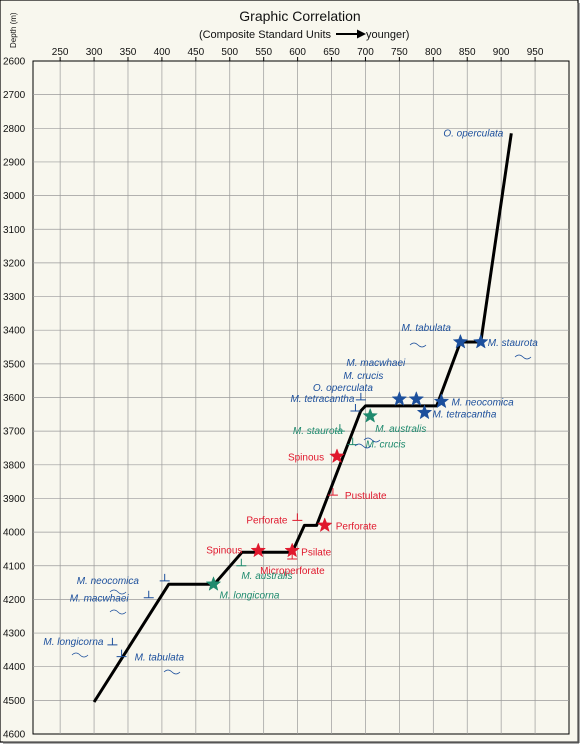 This screenshot has width=580, height=744. Describe the element at coordinates (14, 230) in the screenshot. I see `y-tick-label: 3100` at that location.